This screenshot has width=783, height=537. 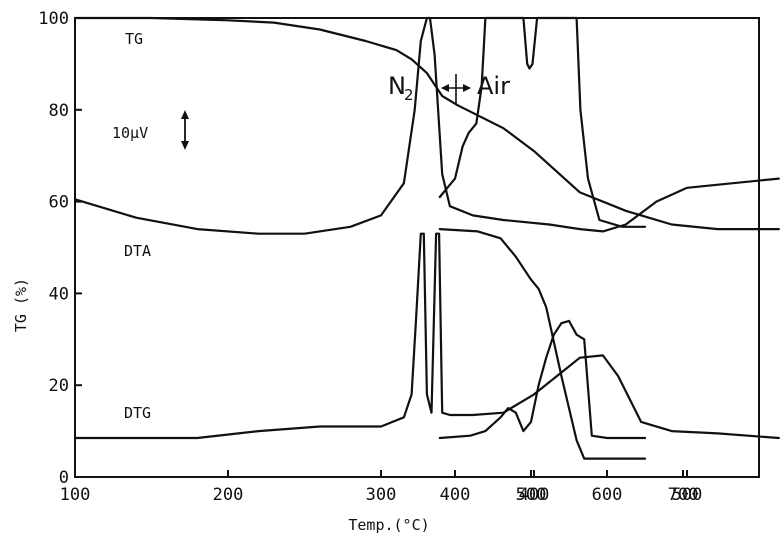 I want to click on gas-air-label: Air, so click(x=493, y=86).